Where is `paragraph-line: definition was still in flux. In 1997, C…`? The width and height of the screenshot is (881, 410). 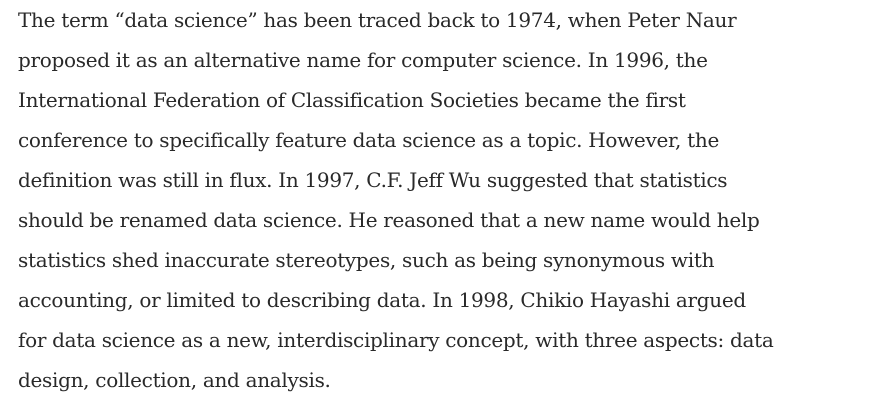
paragraph-line: definition was still in flux. In 1997, C… is located at coordinates (373, 180).